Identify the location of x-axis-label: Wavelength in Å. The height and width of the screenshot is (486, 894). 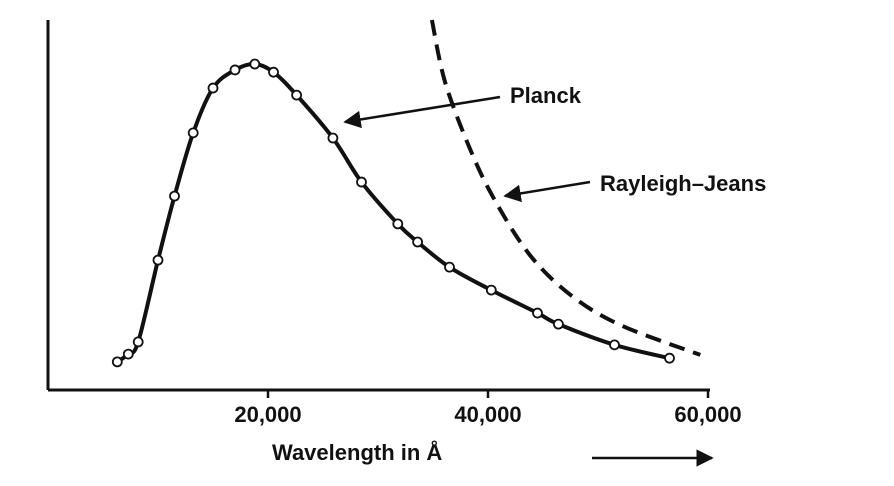
(357, 452).